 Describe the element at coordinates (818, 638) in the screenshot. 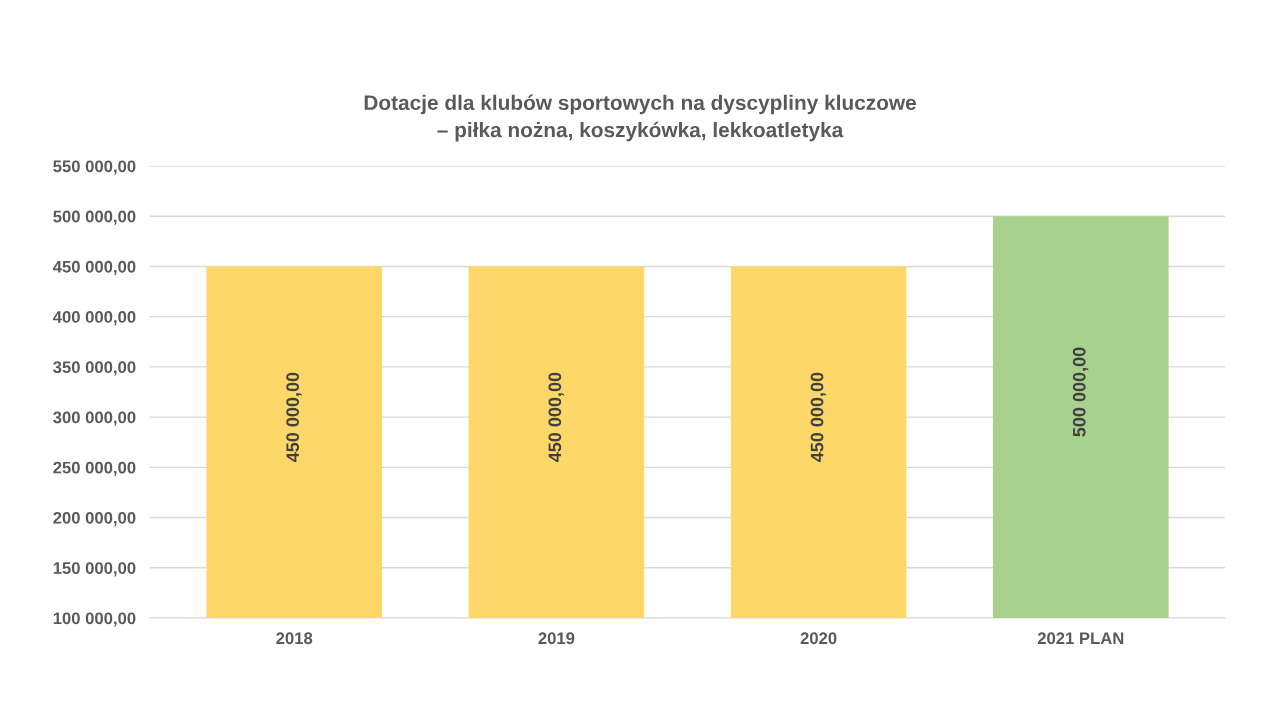

I see `x-tick-label: 2020` at that location.